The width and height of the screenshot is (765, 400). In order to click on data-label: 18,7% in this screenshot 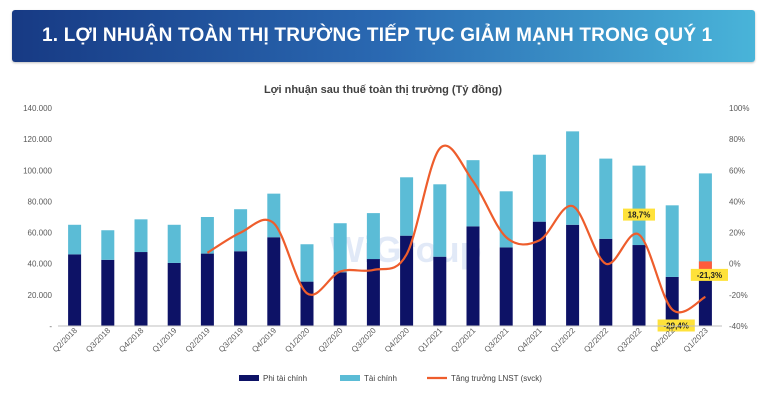, I will do `click(639, 215)`.